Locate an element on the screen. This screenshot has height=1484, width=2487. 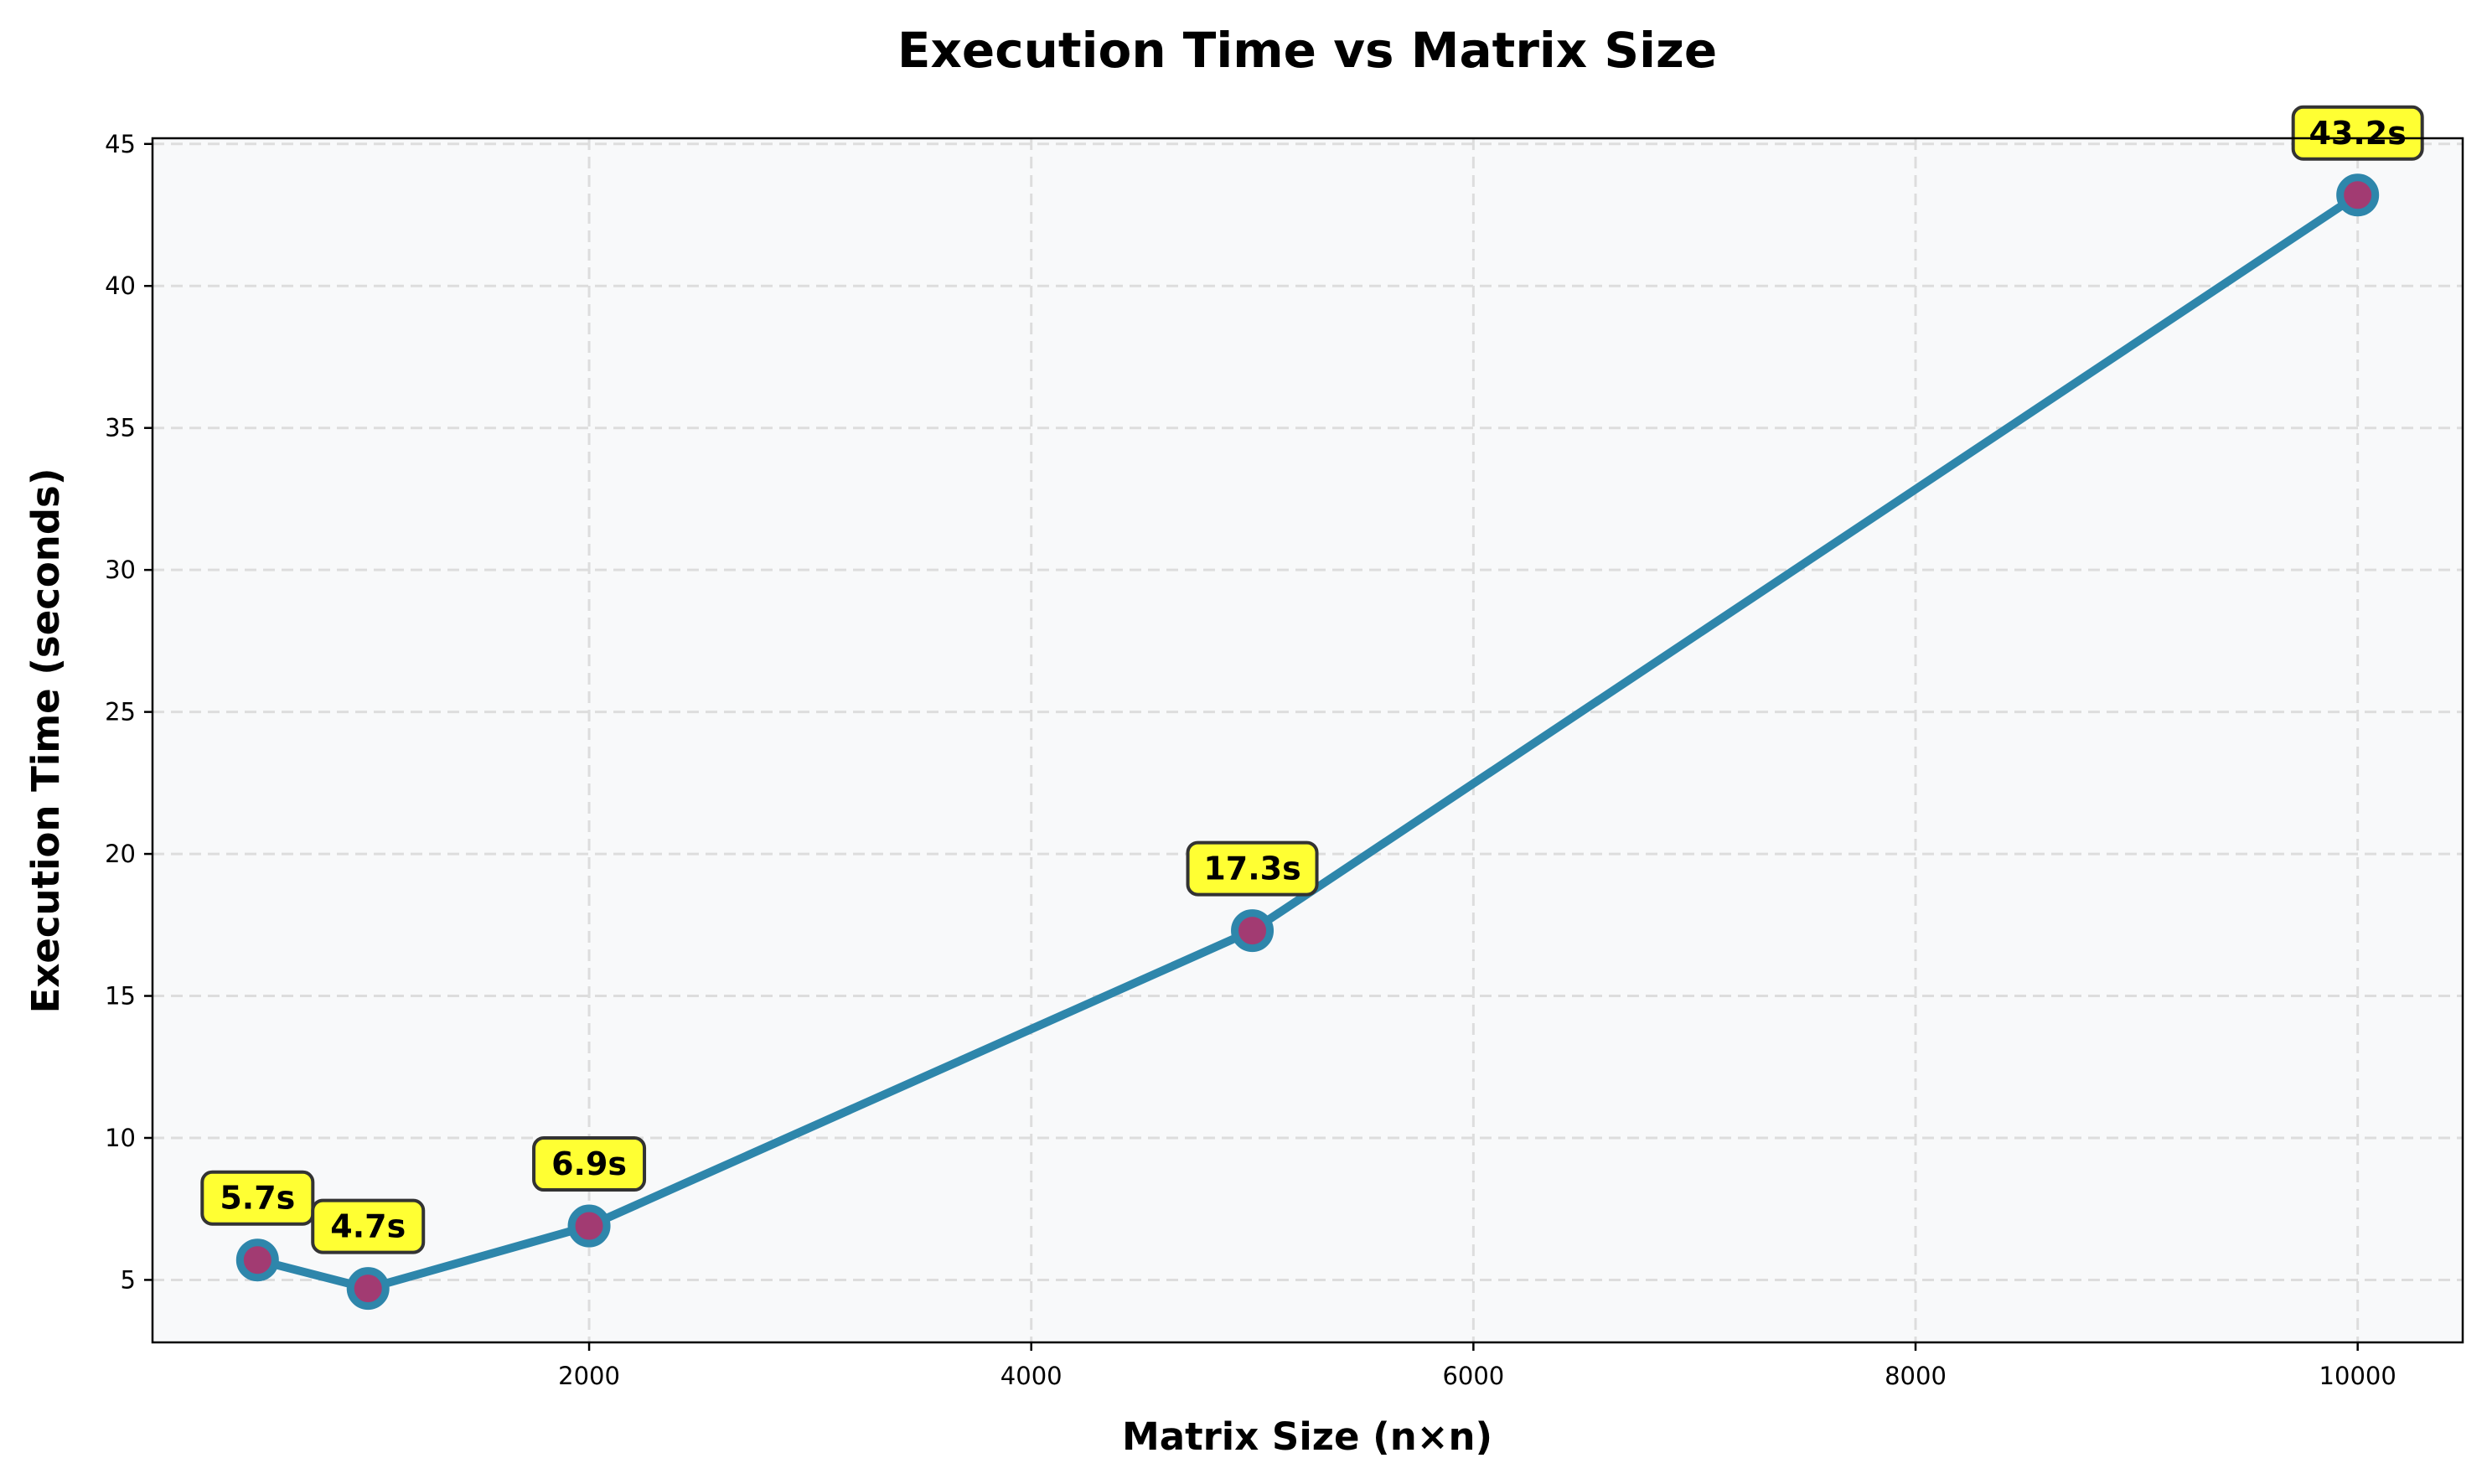
data-label: 17.3s is located at coordinates (1253, 869).